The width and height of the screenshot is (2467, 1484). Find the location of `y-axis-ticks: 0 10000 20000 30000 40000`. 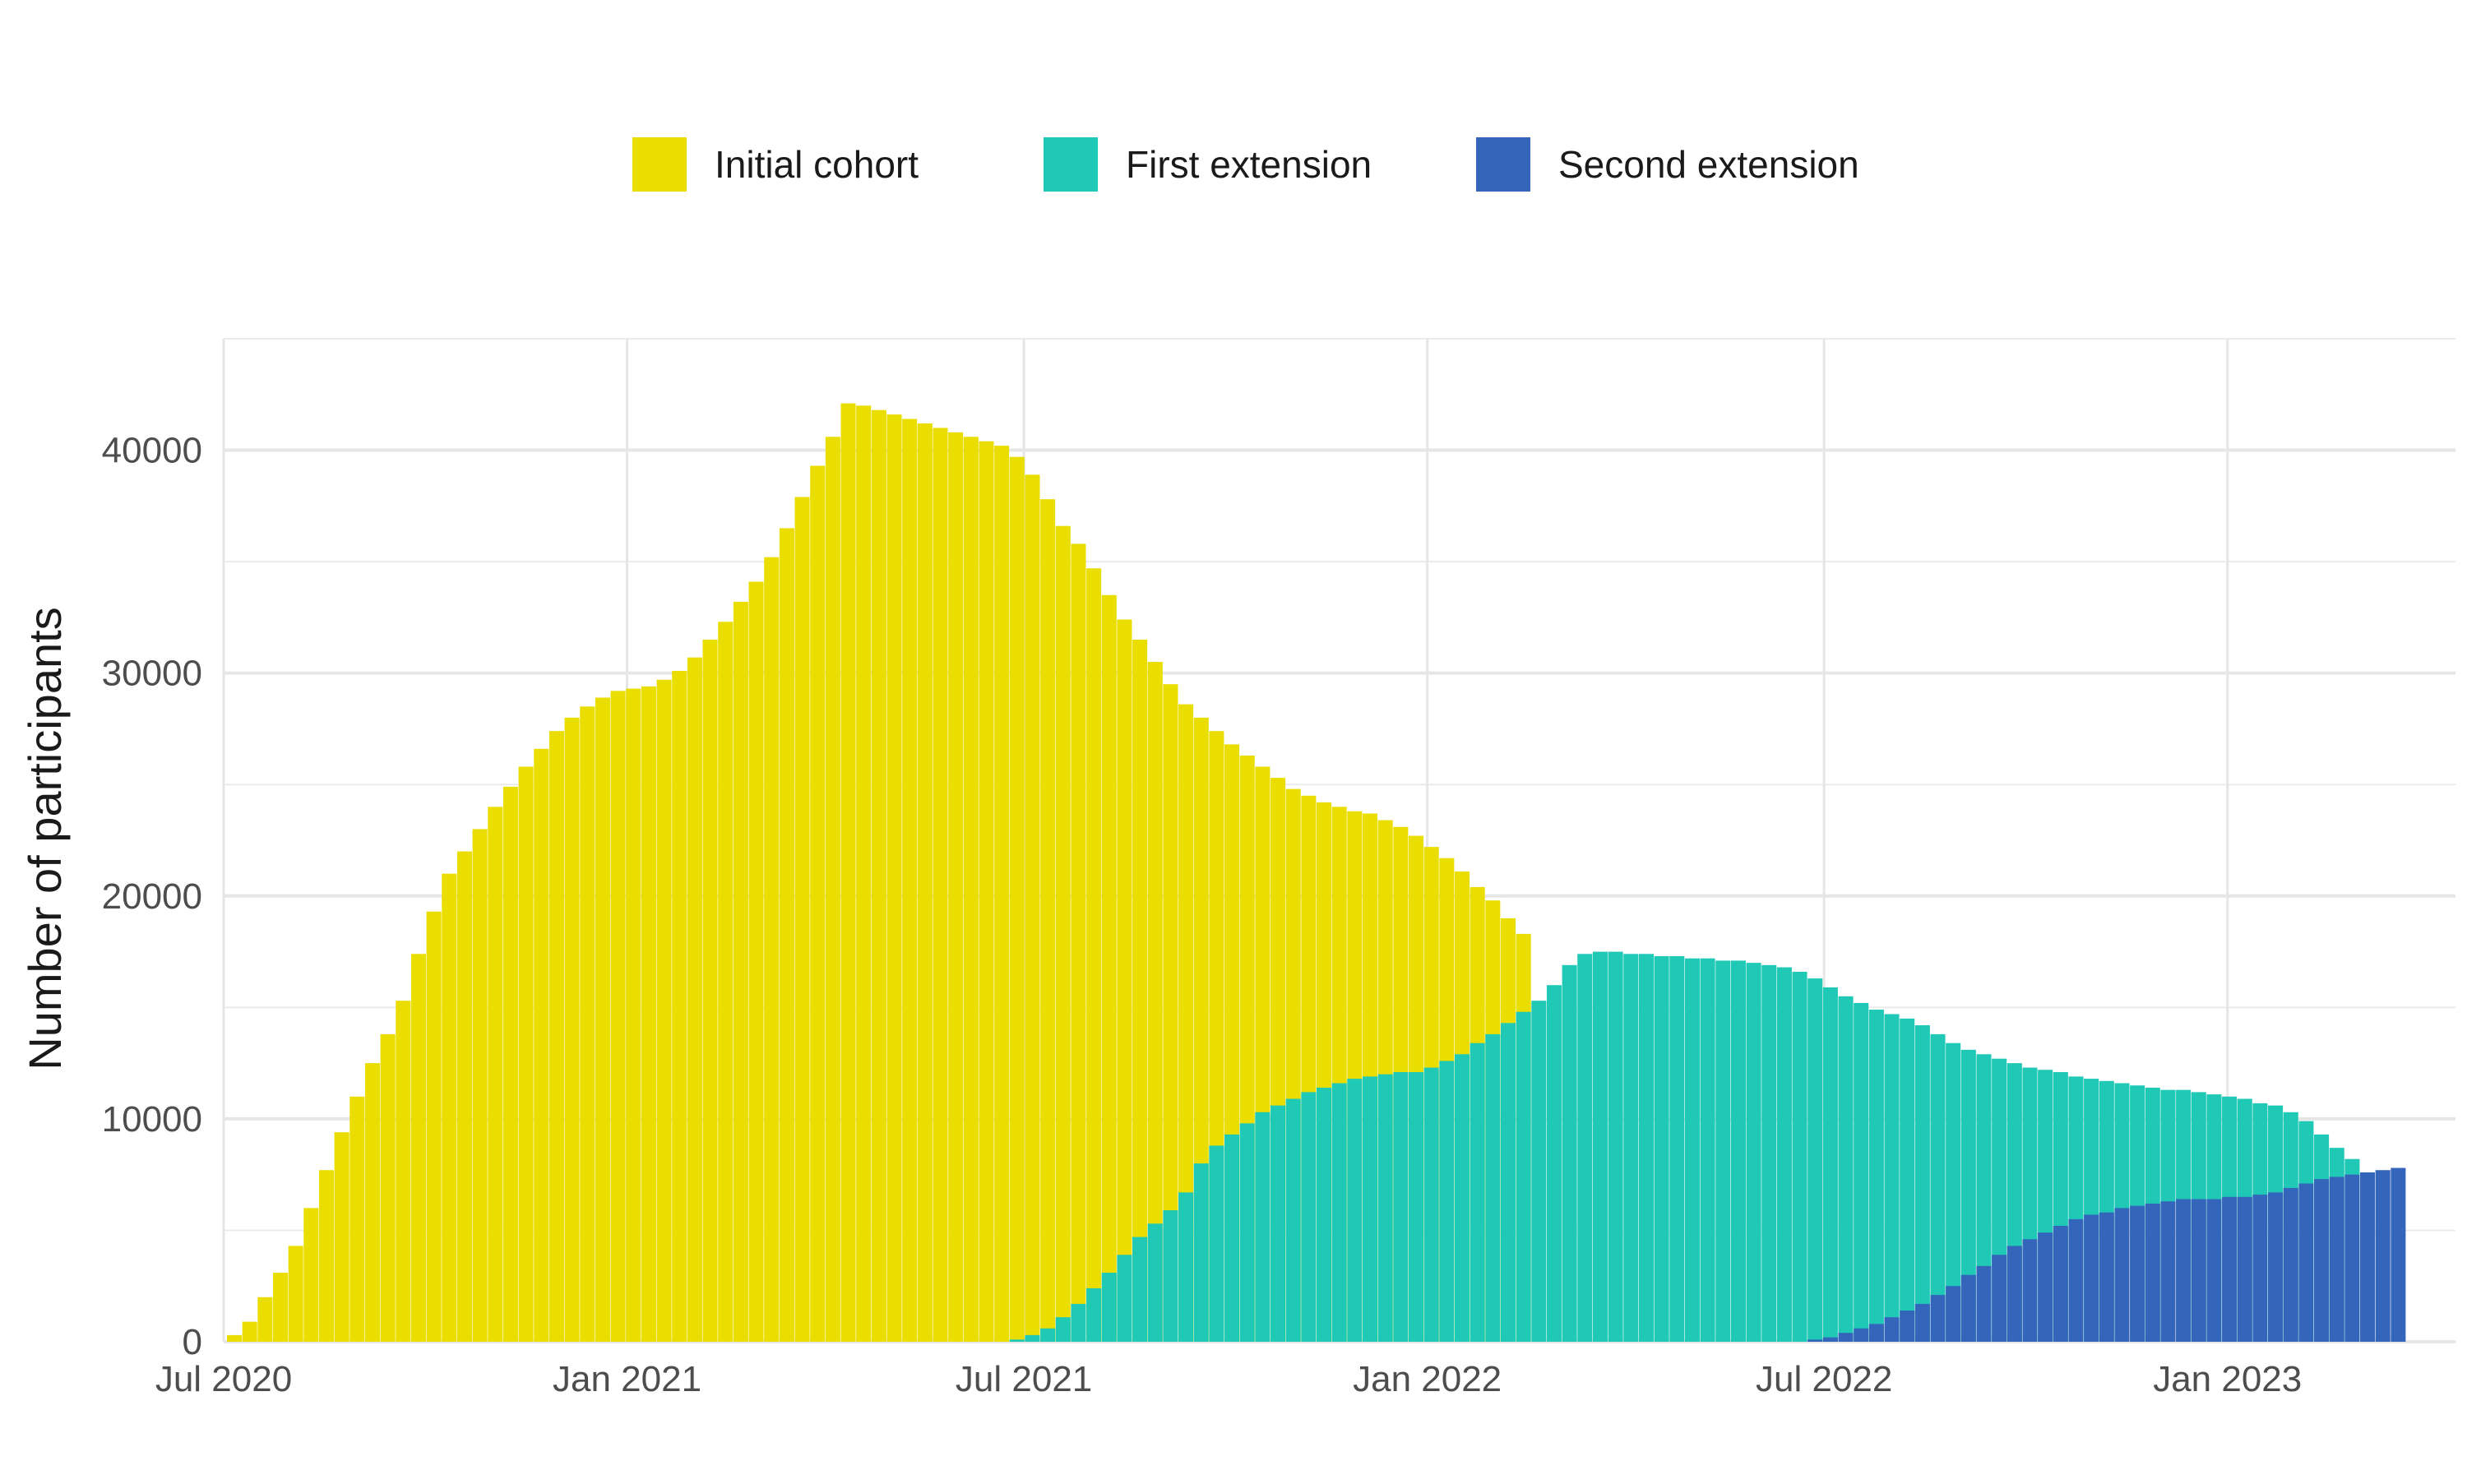

y-axis-ticks: 0 10000 20000 30000 40000 is located at coordinates (152, 897).